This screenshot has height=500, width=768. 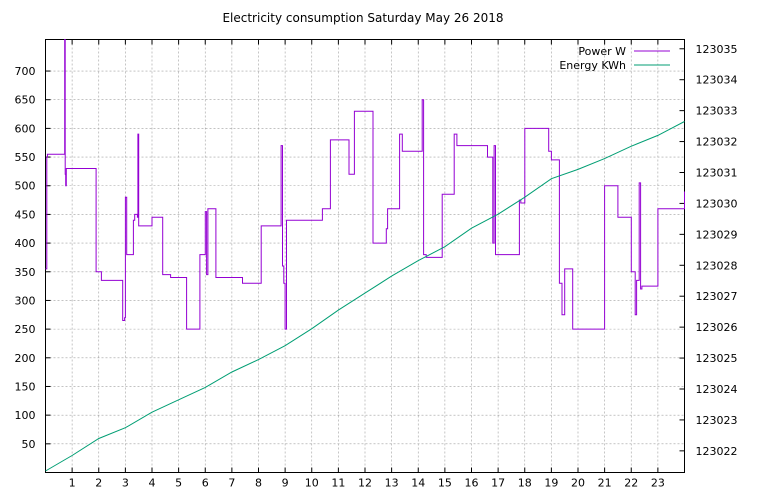 What do you see at coordinates (125, 483) in the screenshot?
I see `x-tick-label: 3` at bounding box center [125, 483].